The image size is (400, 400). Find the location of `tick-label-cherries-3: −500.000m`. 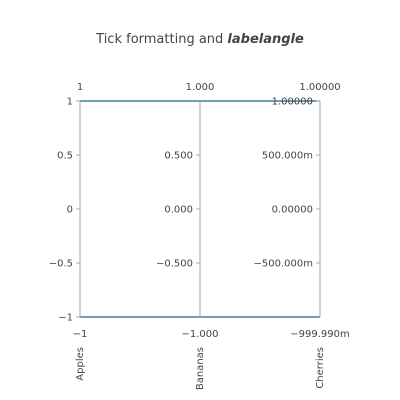

tick-label-cherries-3: −500.000m is located at coordinates (283, 264).